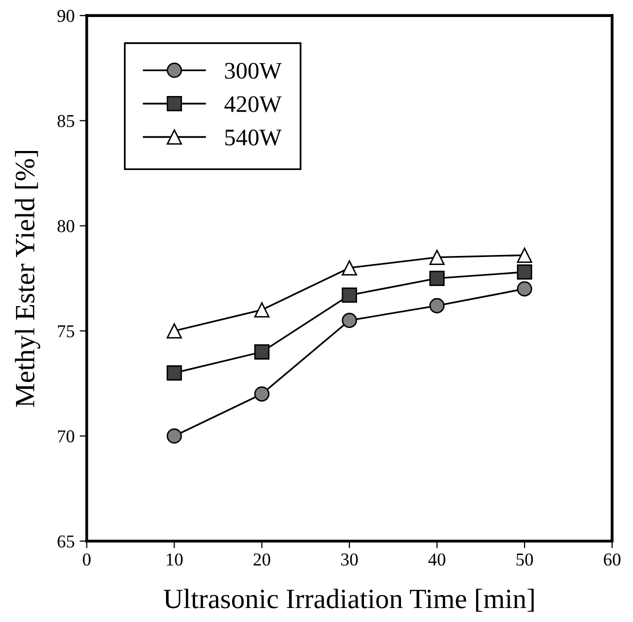 This screenshot has width=633, height=622. Describe the element at coordinates (66, 226) in the screenshot. I see `y-tick-label: 80` at that location.